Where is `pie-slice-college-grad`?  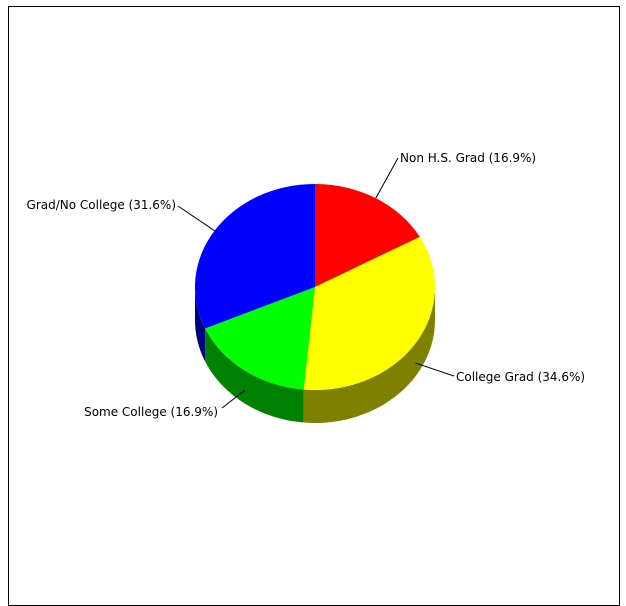 pie-slice-college-grad is located at coordinates (369, 313).